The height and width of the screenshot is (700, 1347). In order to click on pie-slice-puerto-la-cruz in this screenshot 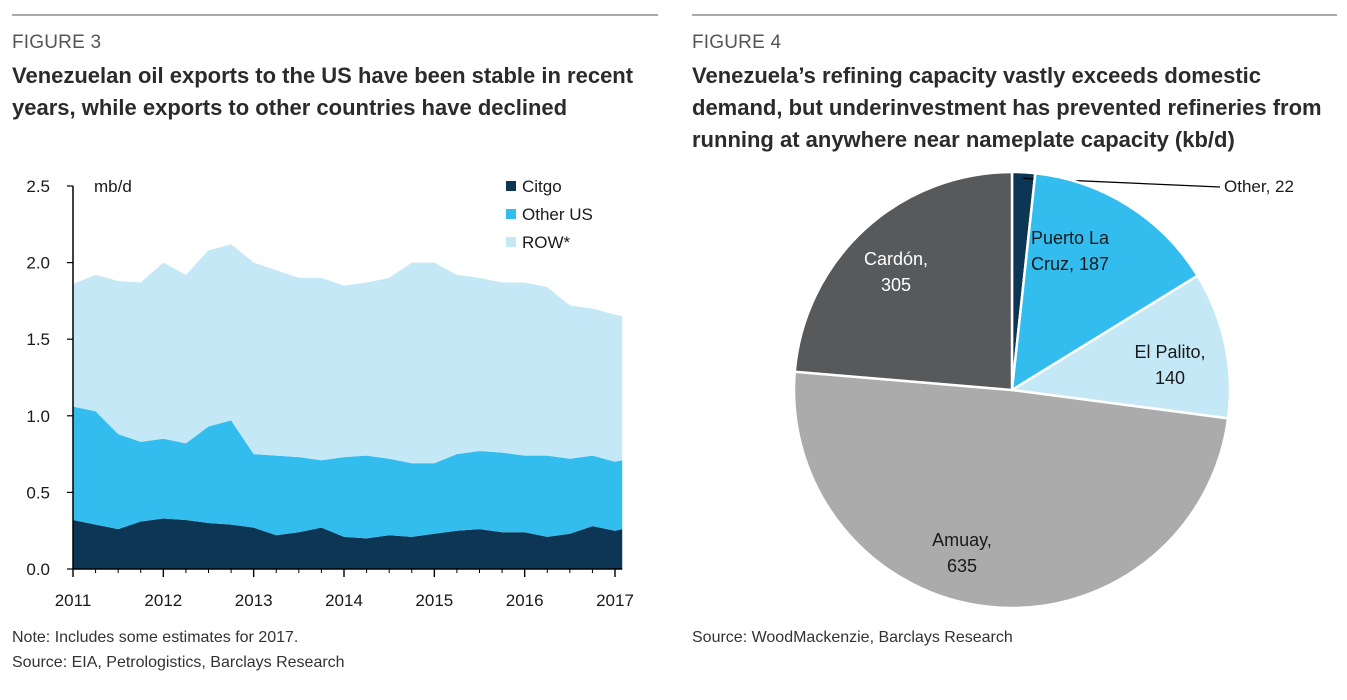, I will do `click(1105, 282)`.